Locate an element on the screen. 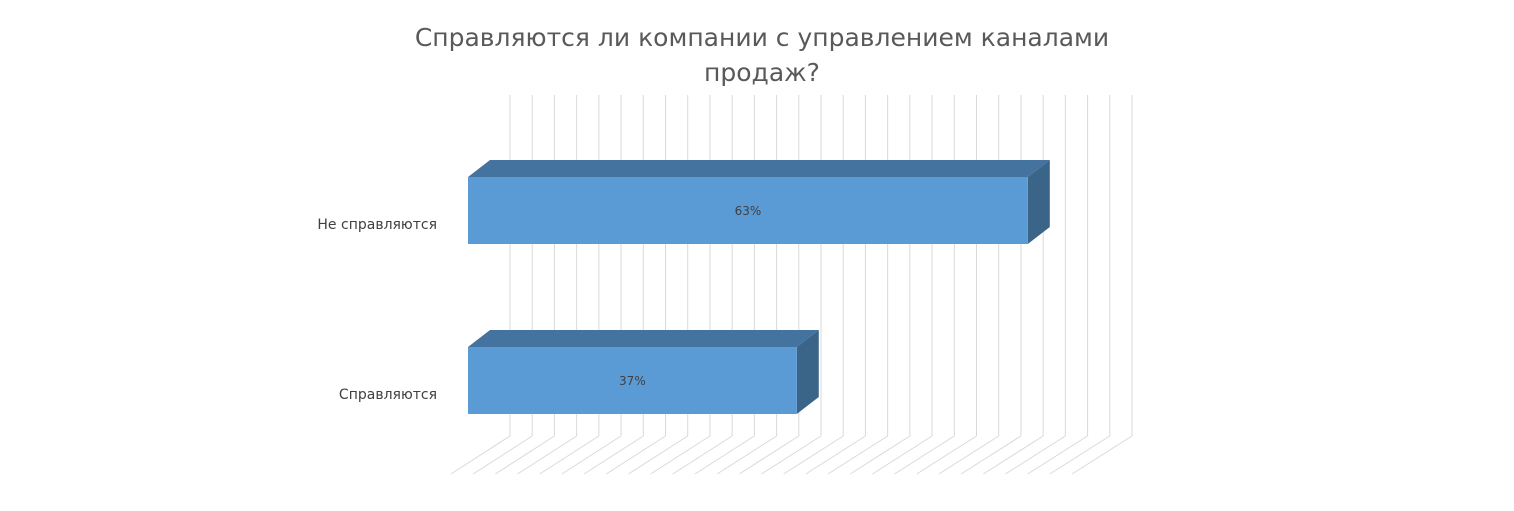 The width and height of the screenshot is (1514, 511). category-label: Не справляются is located at coordinates (377, 225).